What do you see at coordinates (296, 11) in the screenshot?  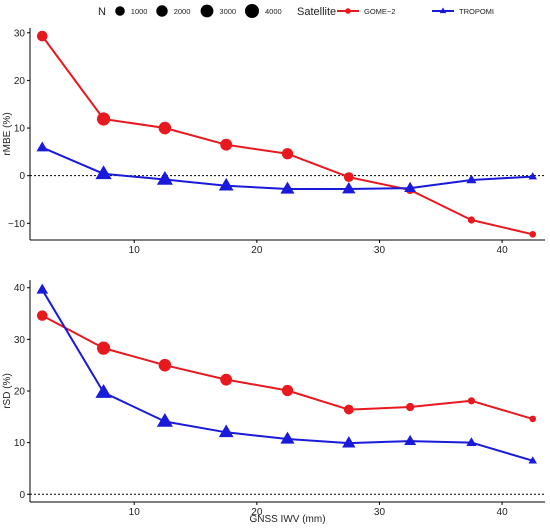 I see `legend: N 1000 2000 3000 4000 Satellite GOME−2 TROPOMI` at bounding box center [296, 11].